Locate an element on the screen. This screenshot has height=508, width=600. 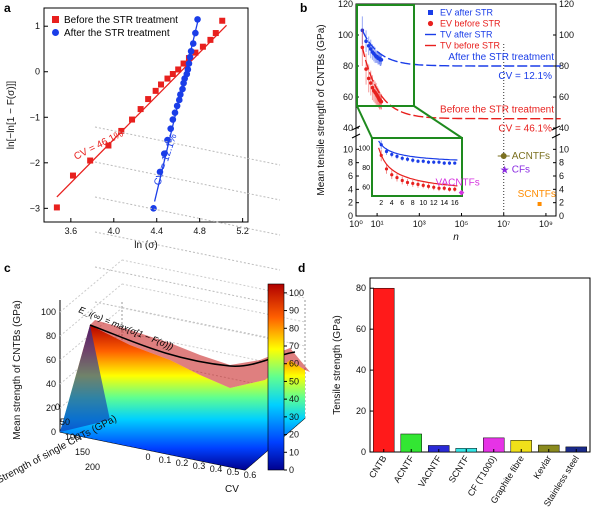
legend-label: TV after STR is located at coordinates (466, 35).